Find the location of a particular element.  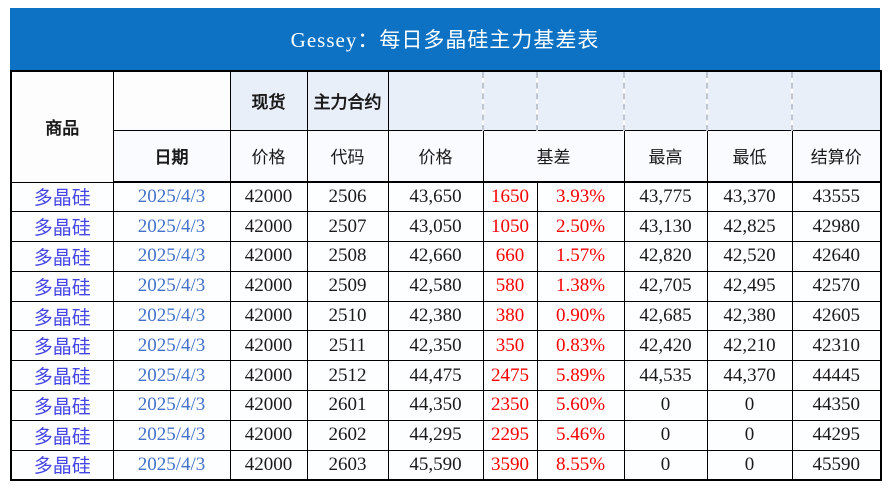

cell-settlement: 42980 is located at coordinates (836, 227).